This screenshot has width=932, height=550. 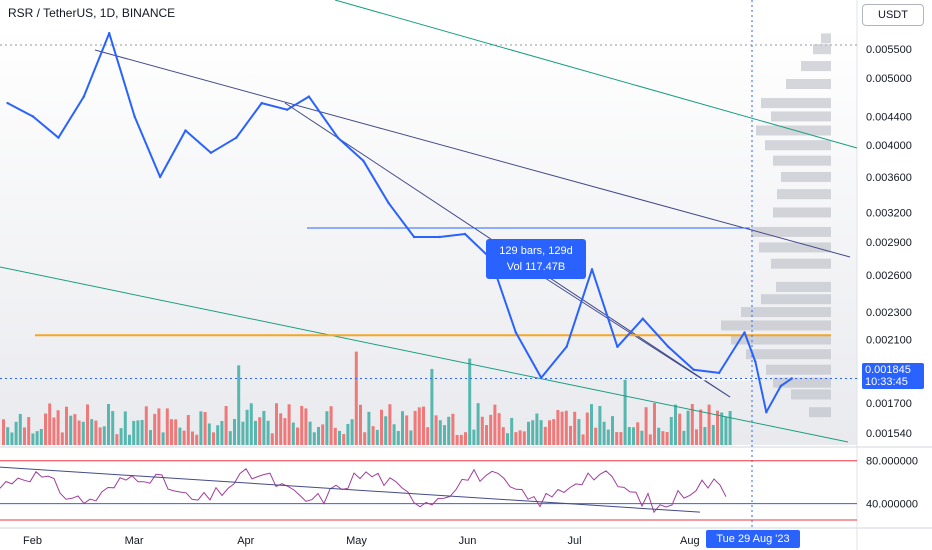 I want to click on last-price-value: 0.001845, so click(x=888, y=370).